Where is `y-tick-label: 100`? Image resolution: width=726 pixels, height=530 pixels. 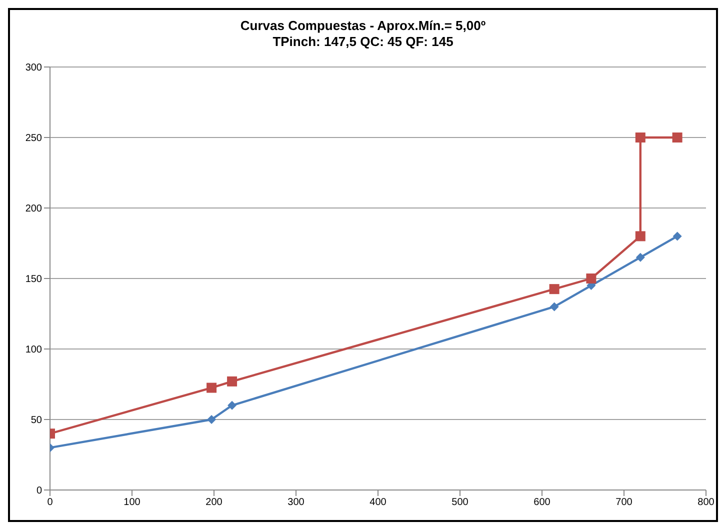 y-tick-label: 100 is located at coordinates (33, 350).